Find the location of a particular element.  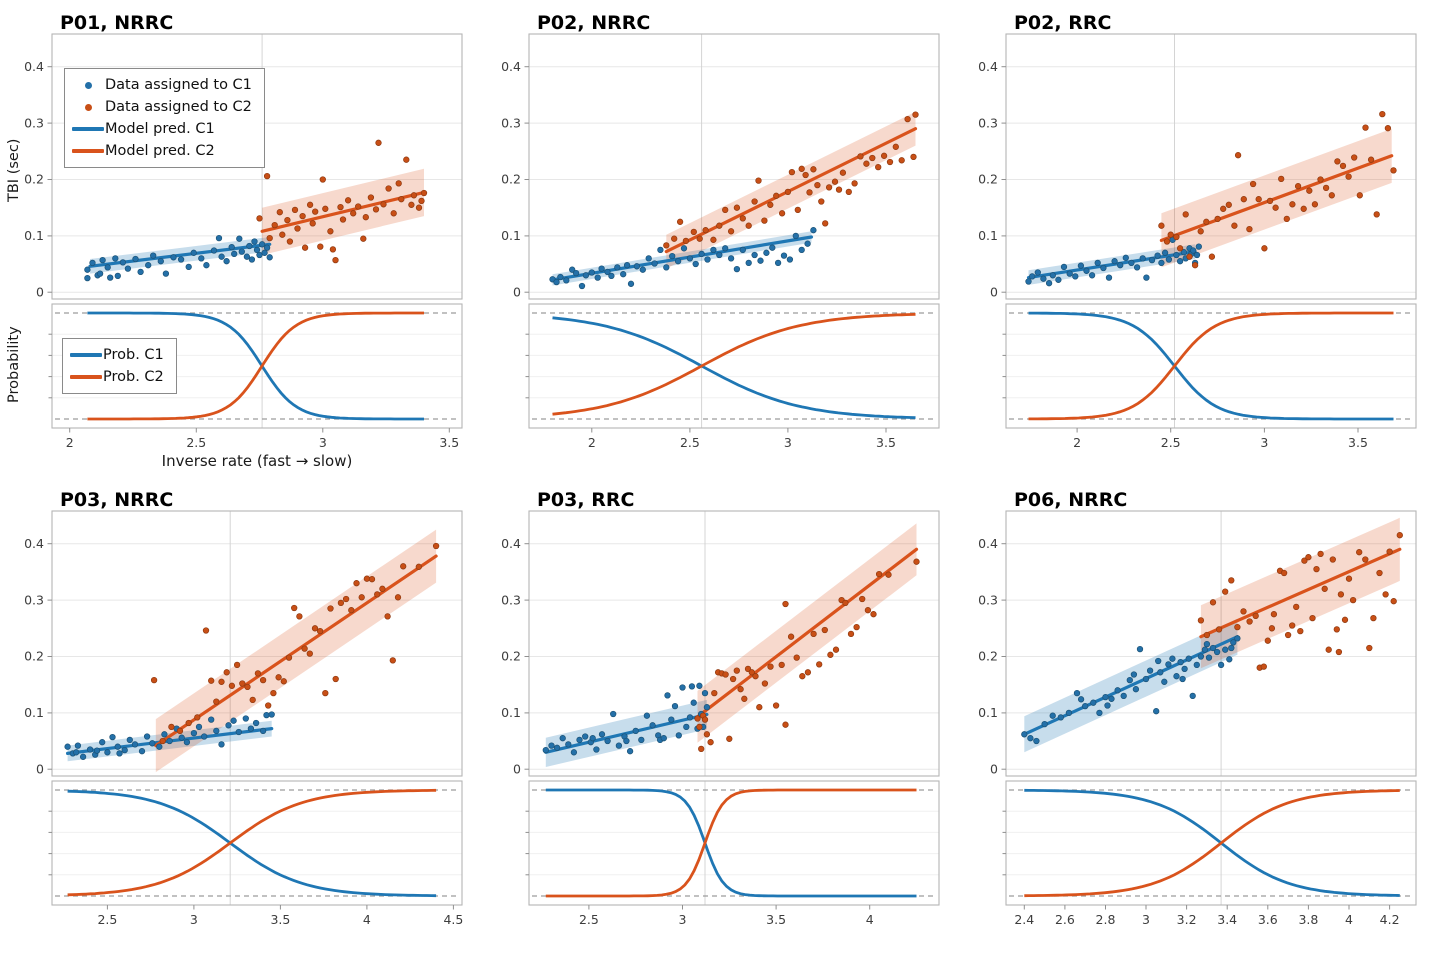

y-gridlines is located at coordinates (734, 179).